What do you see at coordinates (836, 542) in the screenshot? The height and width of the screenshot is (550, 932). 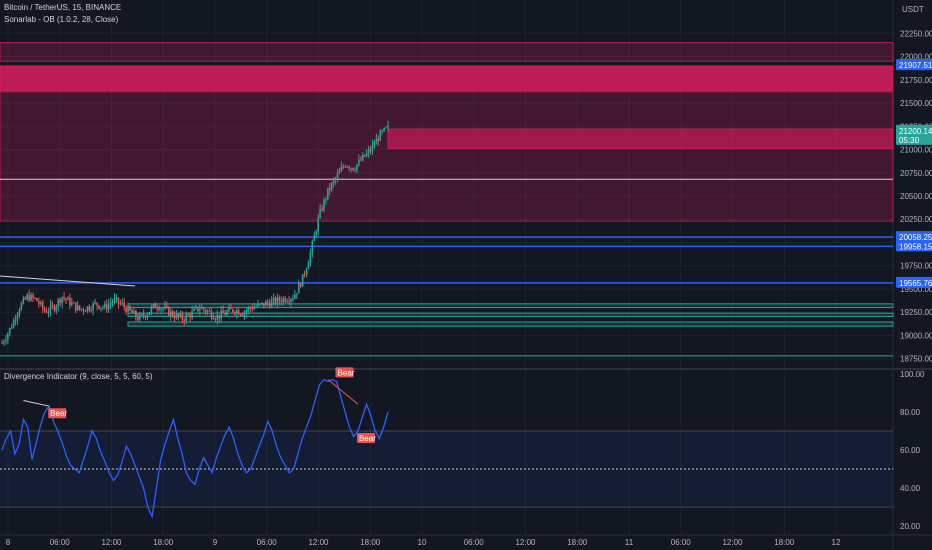 I see `time-tick: 12` at bounding box center [836, 542].